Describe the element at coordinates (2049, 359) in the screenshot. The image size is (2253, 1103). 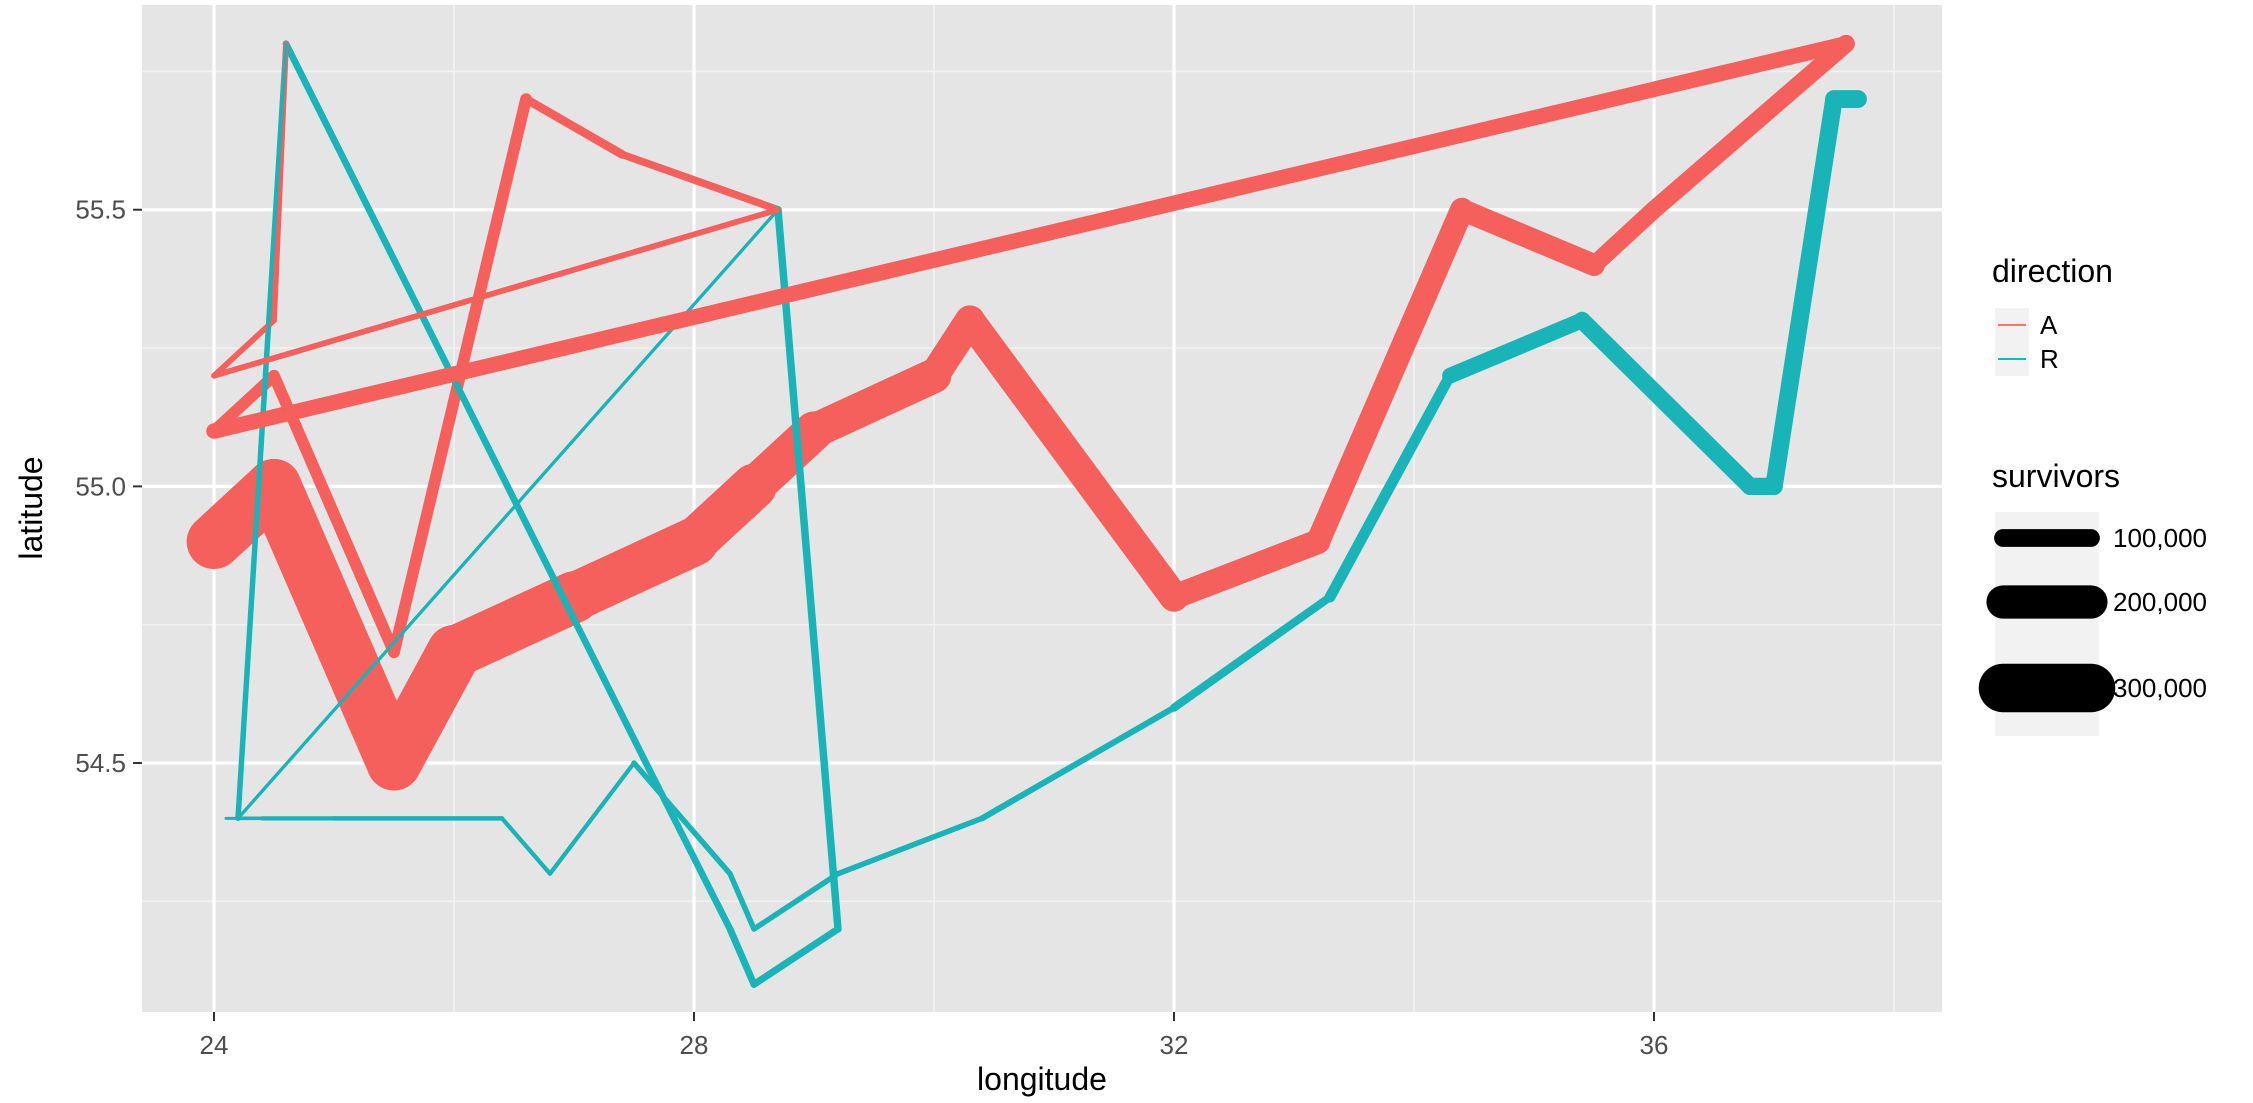
I see `legend-label-R: R` at that location.